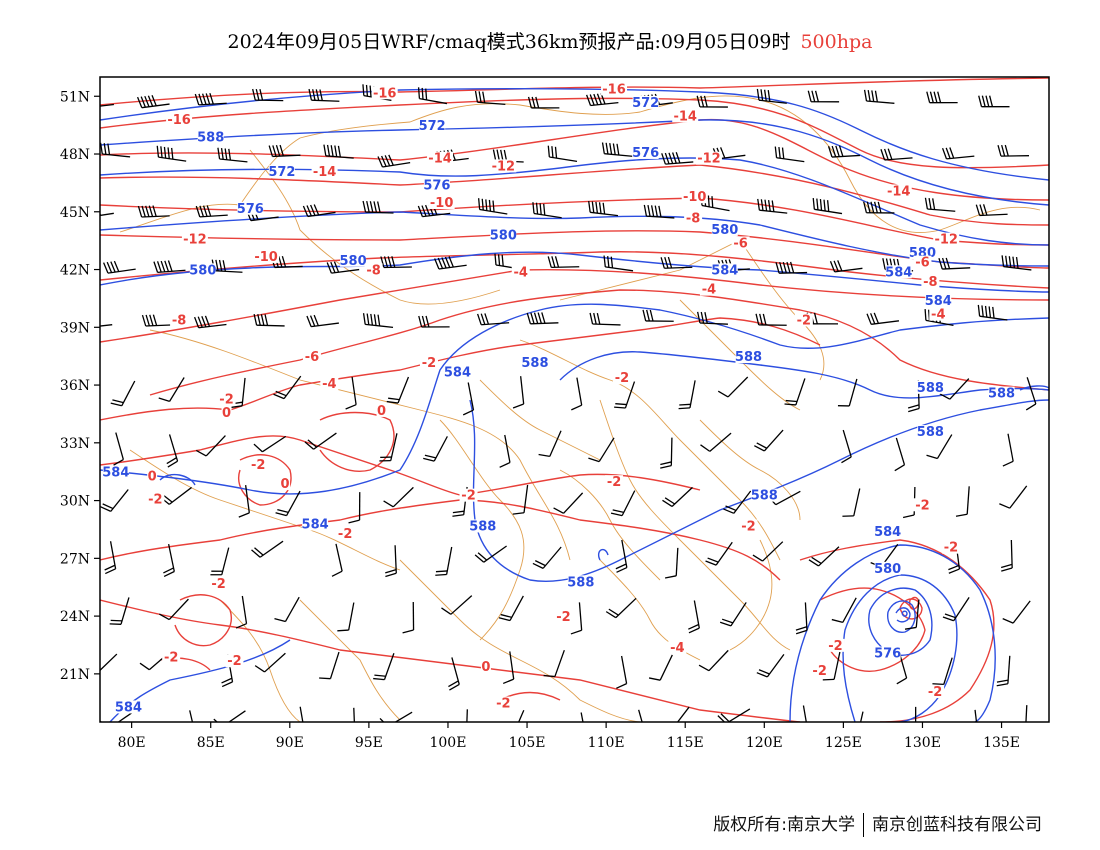 The image size is (1100, 850). I want to click on x-tick-label: 115E, so click(685, 743).